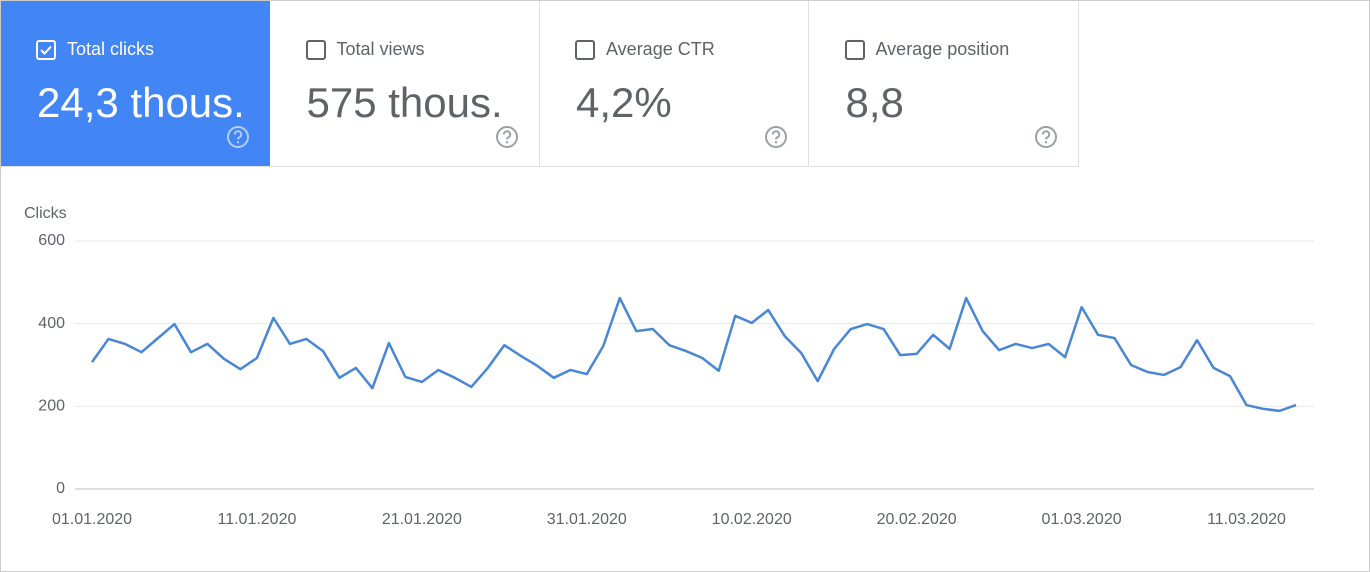 The height and width of the screenshot is (572, 1370). Describe the element at coordinates (404, 102) in the screenshot. I see `metric-value: 575 thous.` at that location.